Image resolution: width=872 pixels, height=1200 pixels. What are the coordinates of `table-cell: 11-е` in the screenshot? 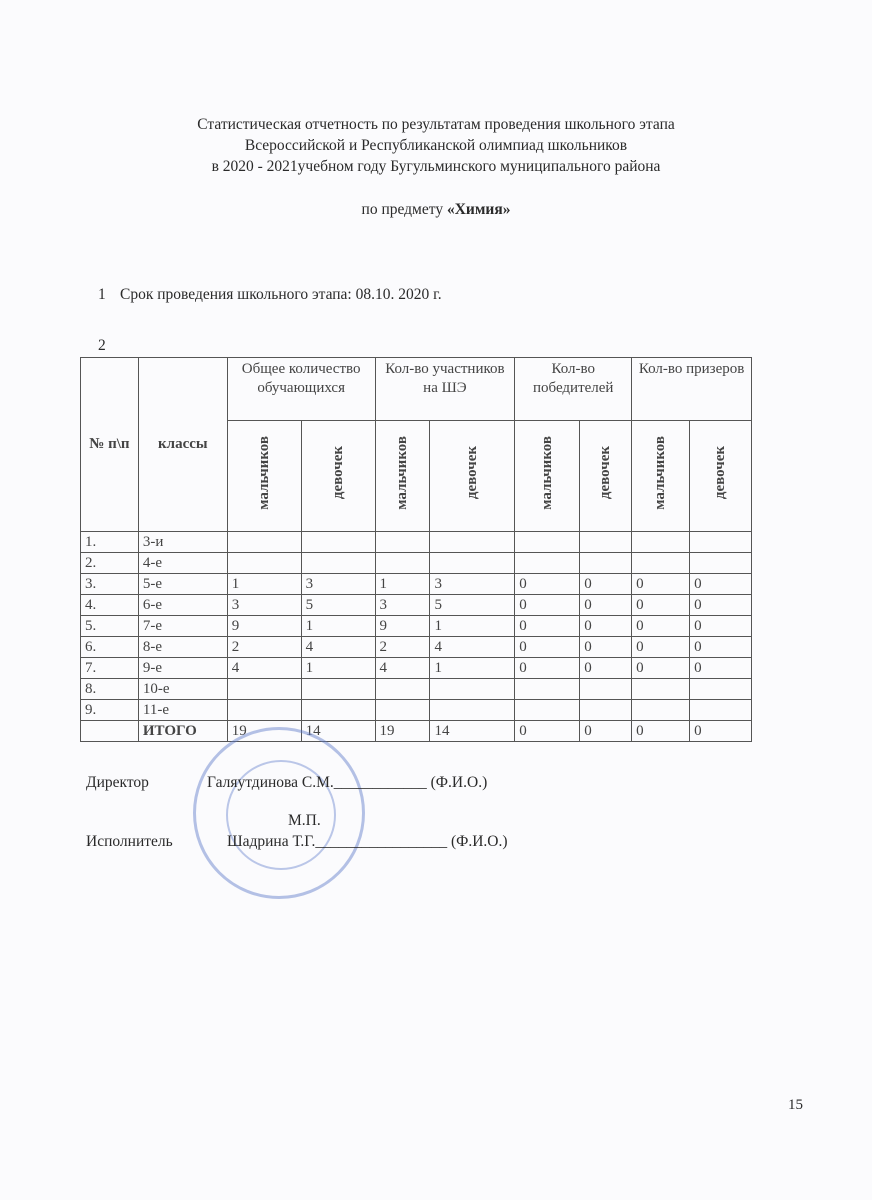 It's located at (182, 710).